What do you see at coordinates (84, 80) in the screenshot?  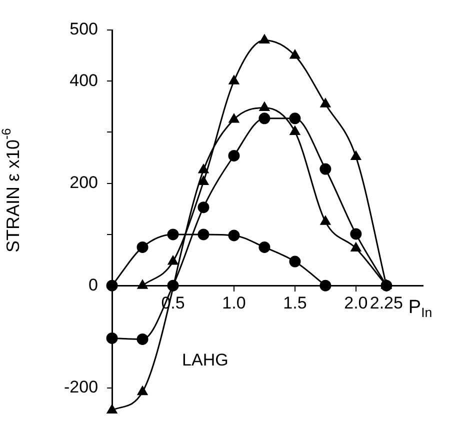 I see `y-tick-label: 400` at bounding box center [84, 80].